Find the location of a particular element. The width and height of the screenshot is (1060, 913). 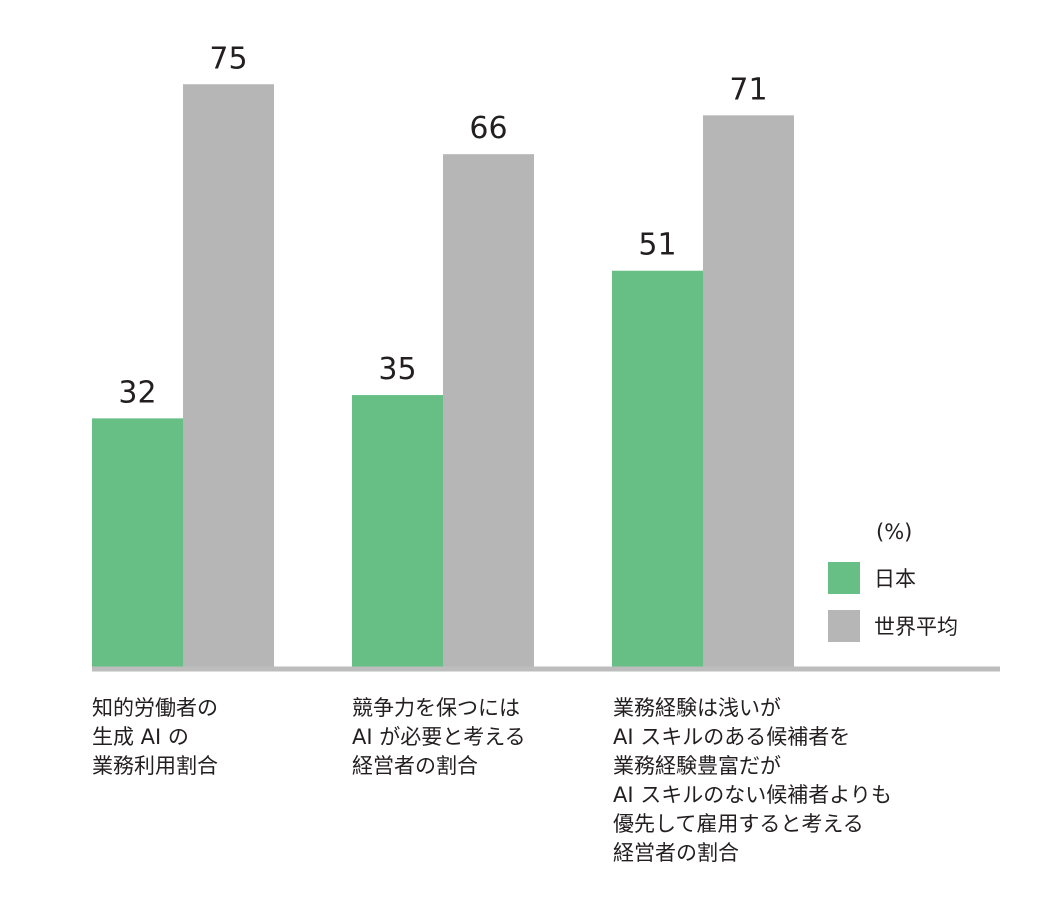

legend-unit-label: (%) is located at coordinates (894, 532).